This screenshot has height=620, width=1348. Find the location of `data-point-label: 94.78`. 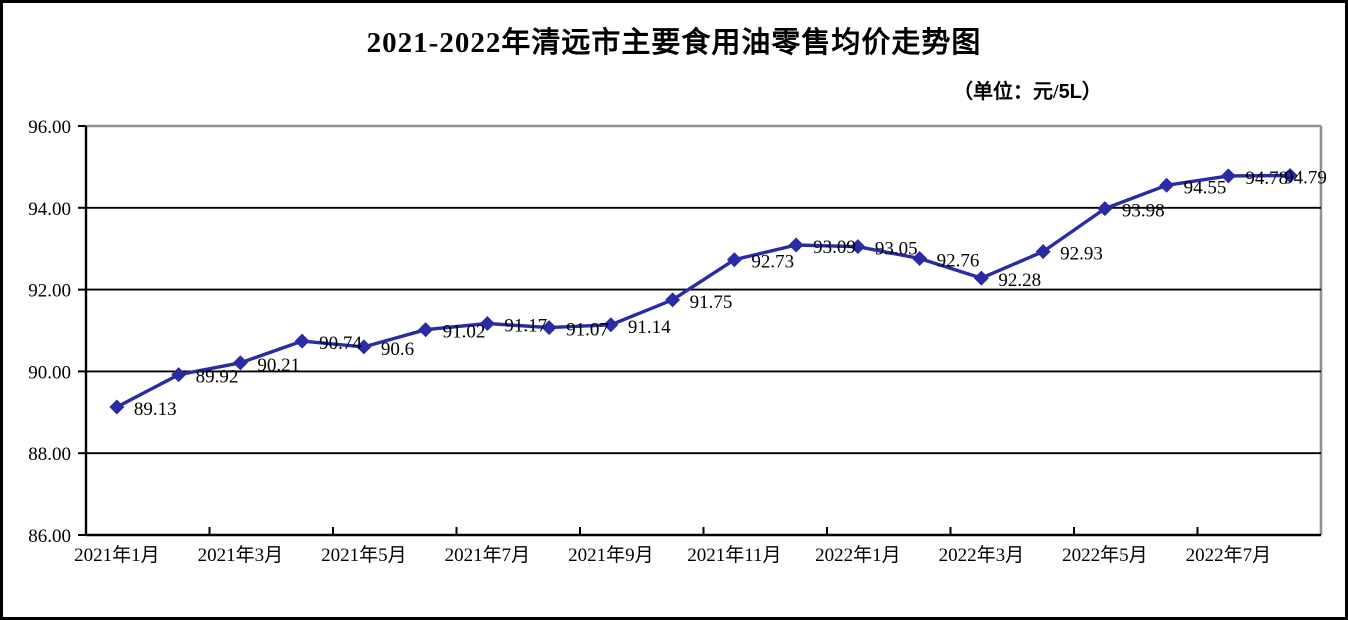

data-point-label: 94.78 is located at coordinates (1266, 178).